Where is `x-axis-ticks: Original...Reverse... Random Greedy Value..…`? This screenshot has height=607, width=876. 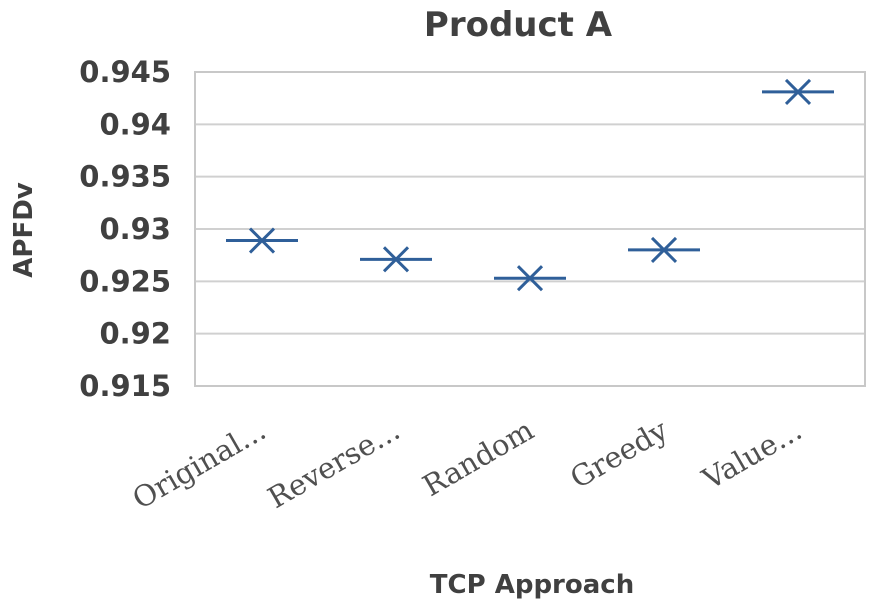
x-axis-ticks: Original...Reverse... Random Greedy Value..… is located at coordinates (467, 464).